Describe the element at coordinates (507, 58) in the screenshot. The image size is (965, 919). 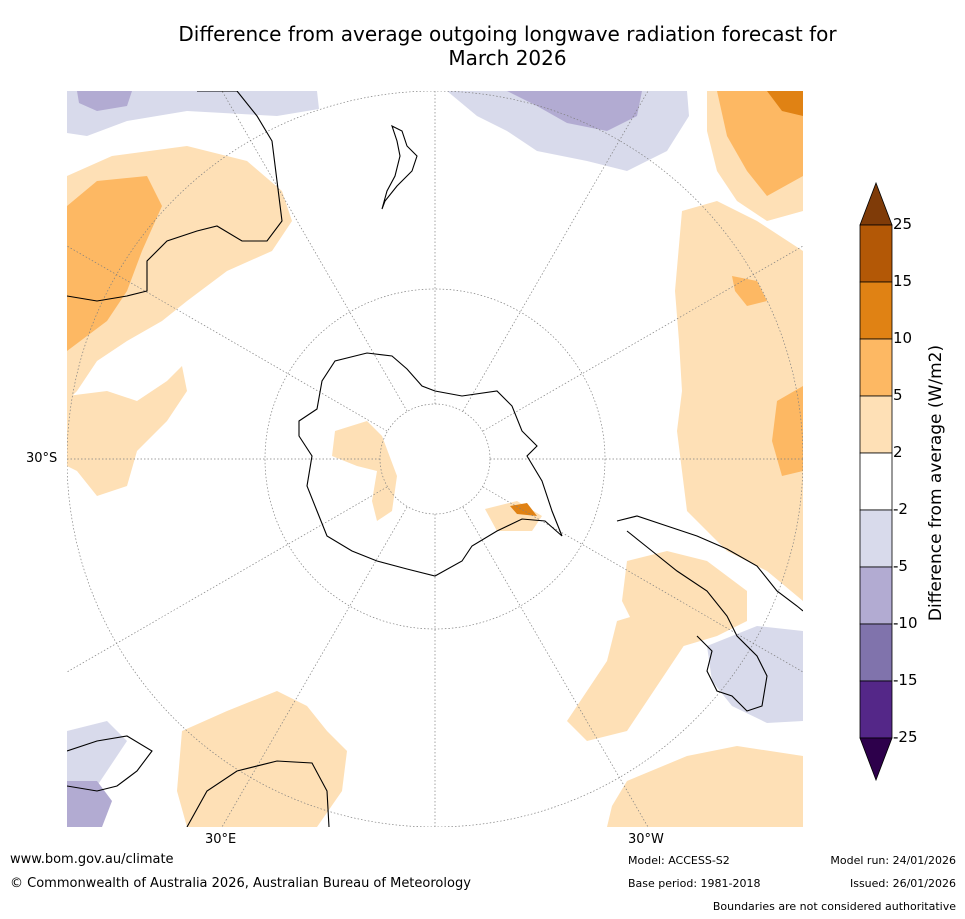
I see `title-line-2: March 2026` at that location.